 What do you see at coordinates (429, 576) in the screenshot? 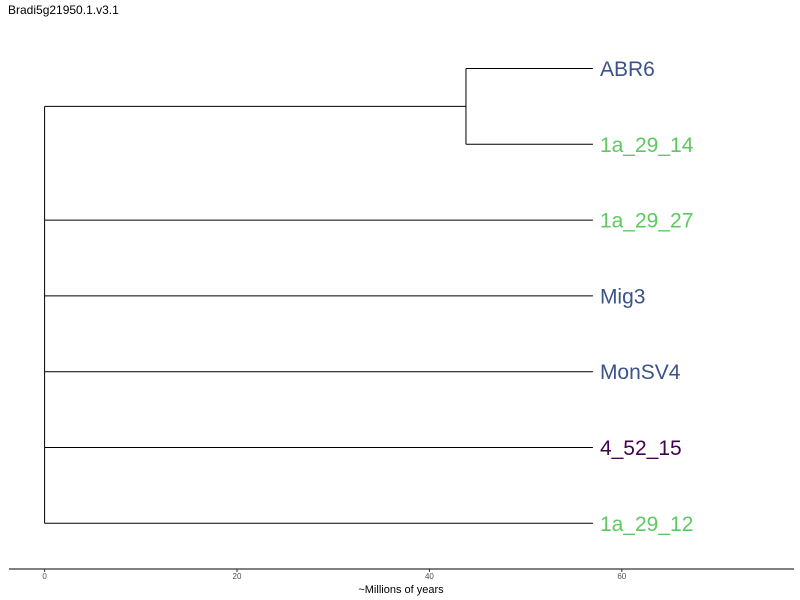
I see `axis-tick-label: 40` at bounding box center [429, 576].